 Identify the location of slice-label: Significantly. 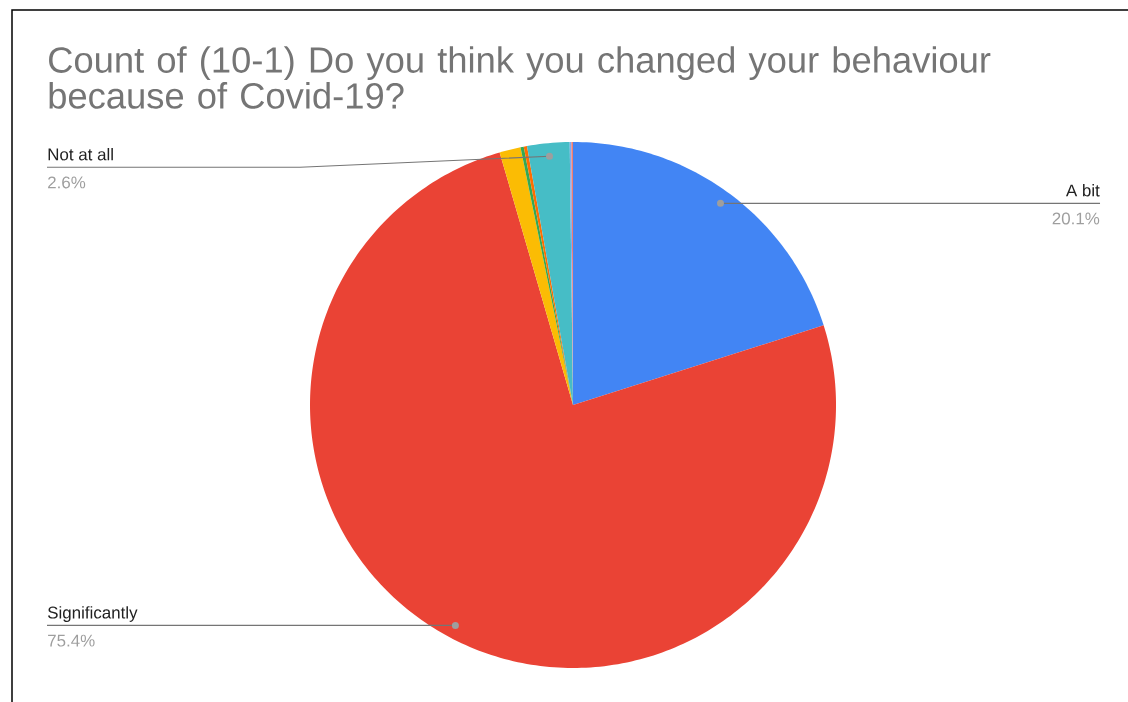
(92, 614).